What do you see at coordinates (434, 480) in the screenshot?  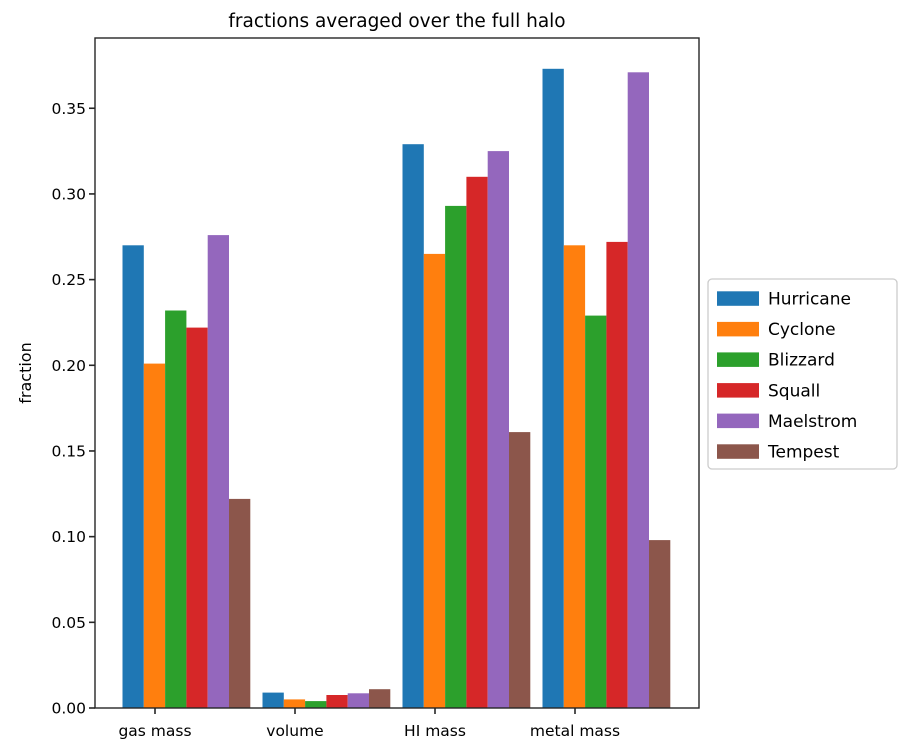 I see `bar-cyclone-HI-mass` at bounding box center [434, 480].